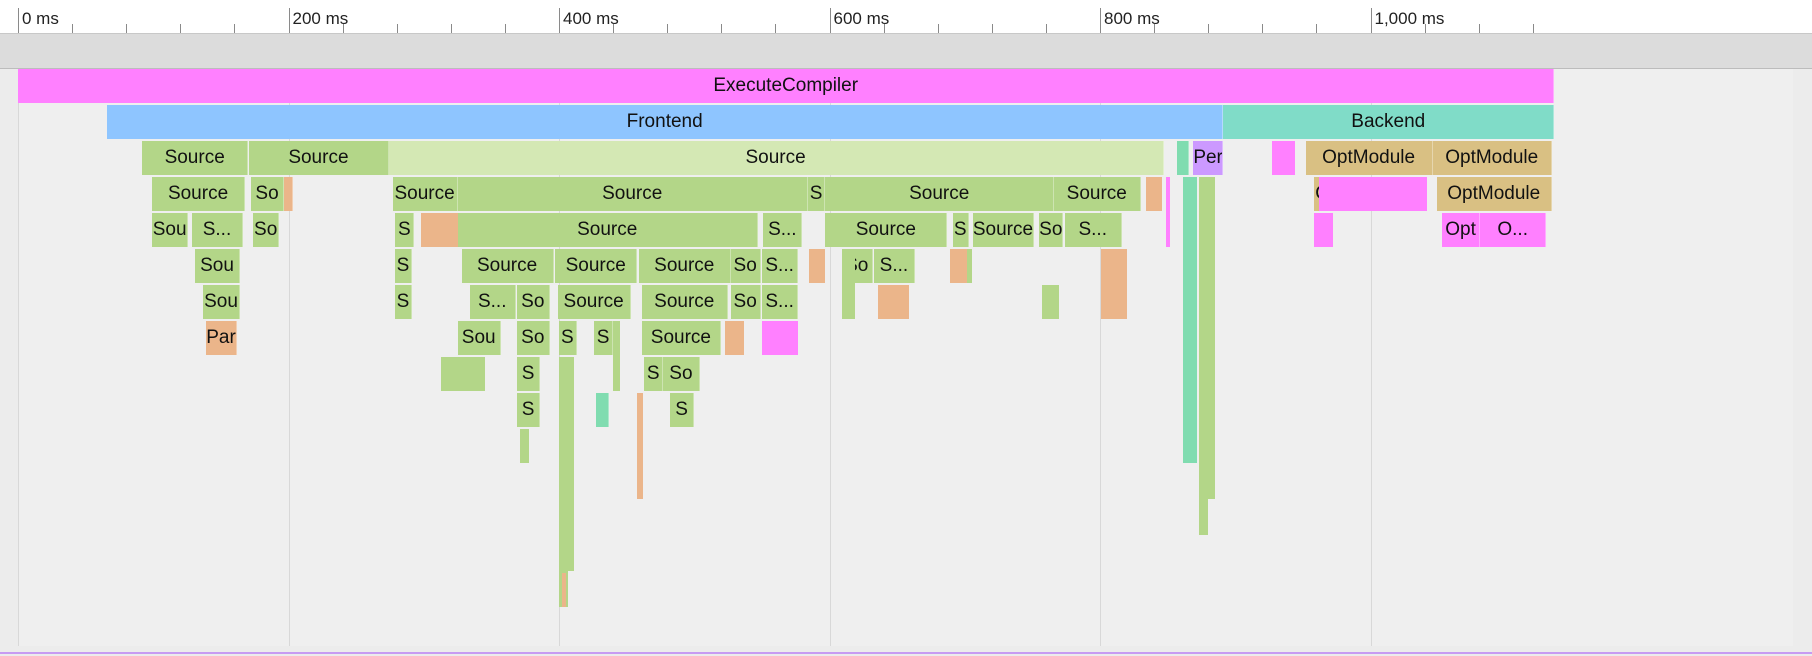 The image size is (1812, 656). What do you see at coordinates (591, 18) in the screenshot?
I see `ruler-tick-label: 400 ms` at bounding box center [591, 18].